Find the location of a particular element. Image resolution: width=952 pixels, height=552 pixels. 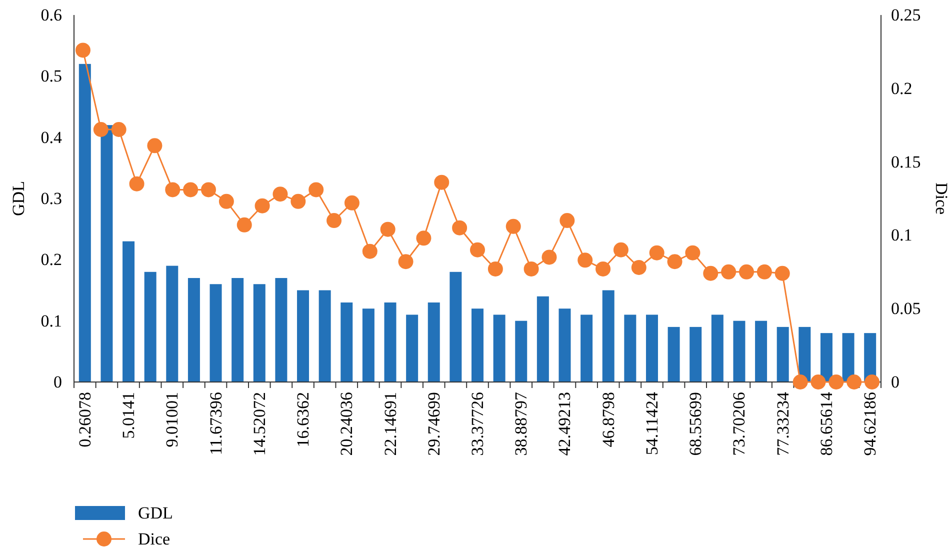

y-axis-title: GDL is located at coordinates (18, 198).